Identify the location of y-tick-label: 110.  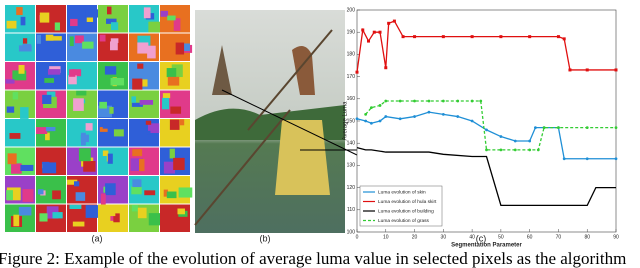
(351, 210).